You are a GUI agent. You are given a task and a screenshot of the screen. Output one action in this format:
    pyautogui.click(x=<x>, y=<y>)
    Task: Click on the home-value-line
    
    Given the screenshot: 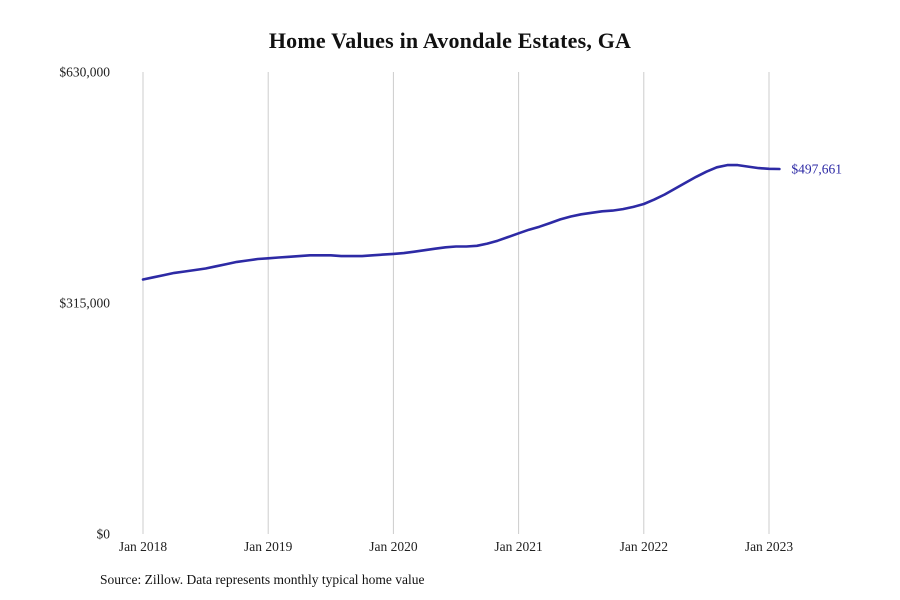 What is the action you would take?
    pyautogui.click(x=461, y=222)
    